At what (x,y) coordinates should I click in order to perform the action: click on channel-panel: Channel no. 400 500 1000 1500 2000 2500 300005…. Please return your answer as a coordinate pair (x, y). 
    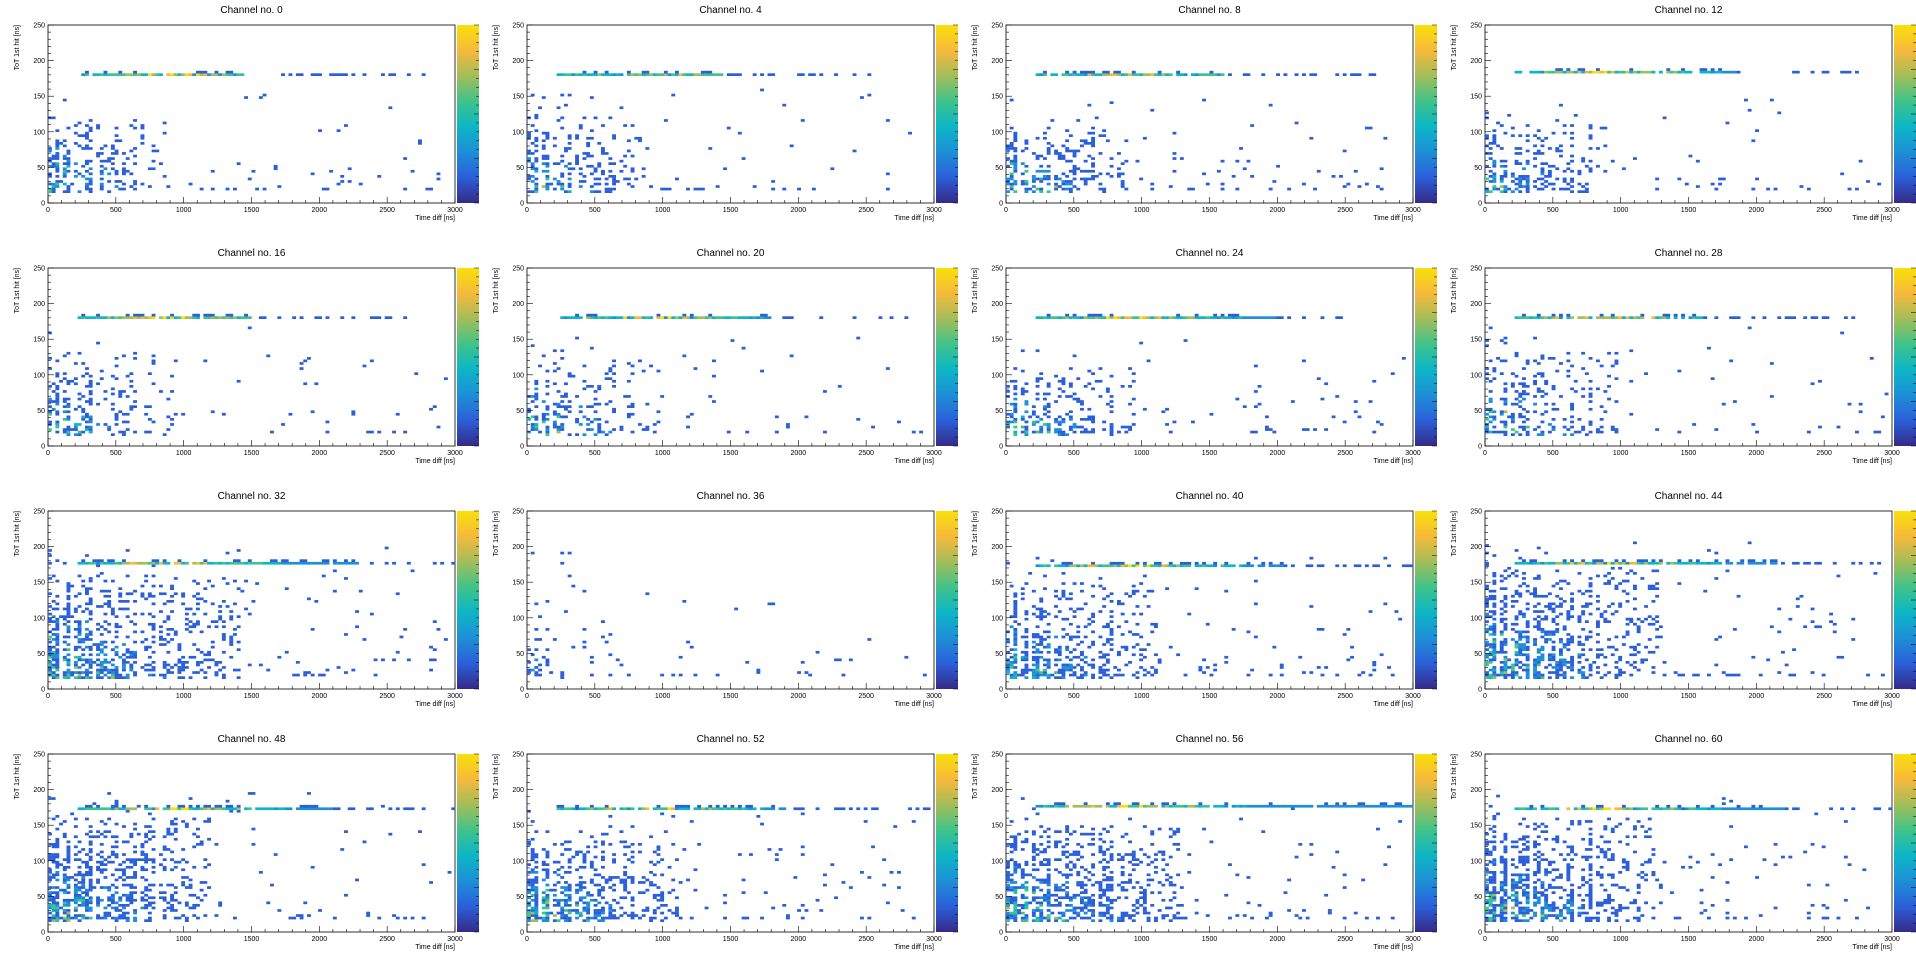
    Looking at the image, I should click on (1204, 599).